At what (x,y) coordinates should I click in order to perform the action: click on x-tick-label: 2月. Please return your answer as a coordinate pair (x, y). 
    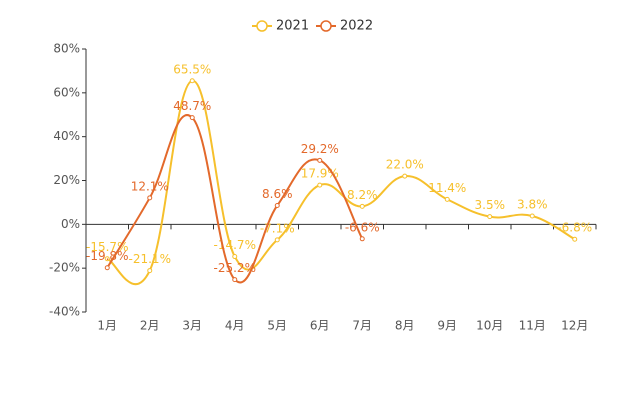
    Looking at the image, I should click on (150, 326).